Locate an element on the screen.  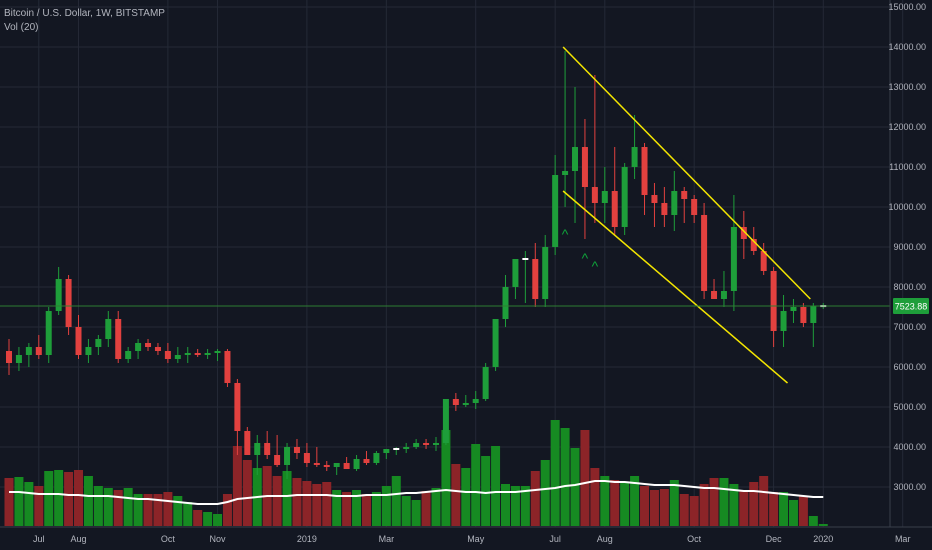
symbol-title: Bitcoin / U.S. Dollar, 1W, BITSTAMP is located at coordinates (84, 13).